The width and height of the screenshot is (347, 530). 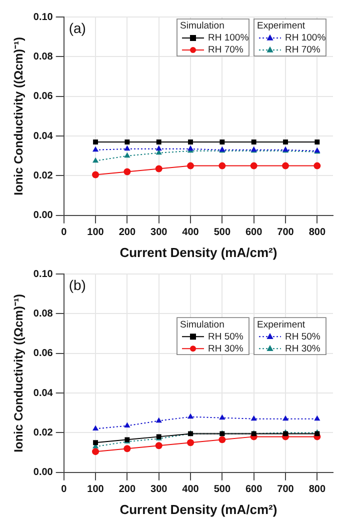 What do you see at coordinates (77, 28) in the screenshot?
I see `annotation: (a)` at bounding box center [77, 28].